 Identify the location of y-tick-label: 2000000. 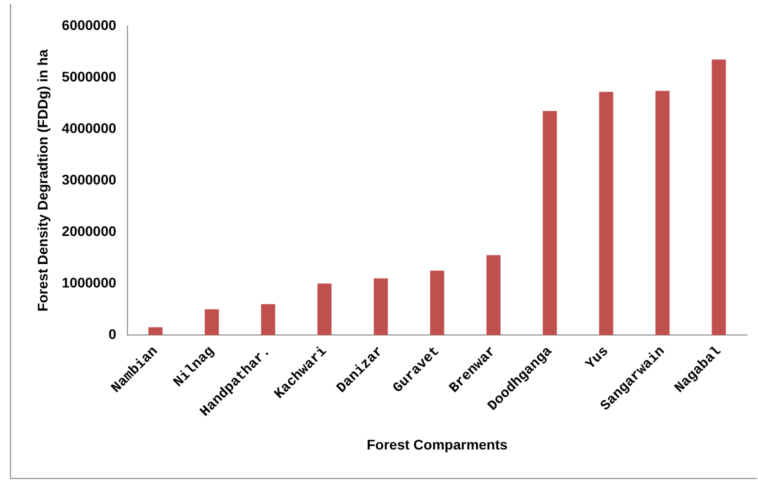
(89, 230).